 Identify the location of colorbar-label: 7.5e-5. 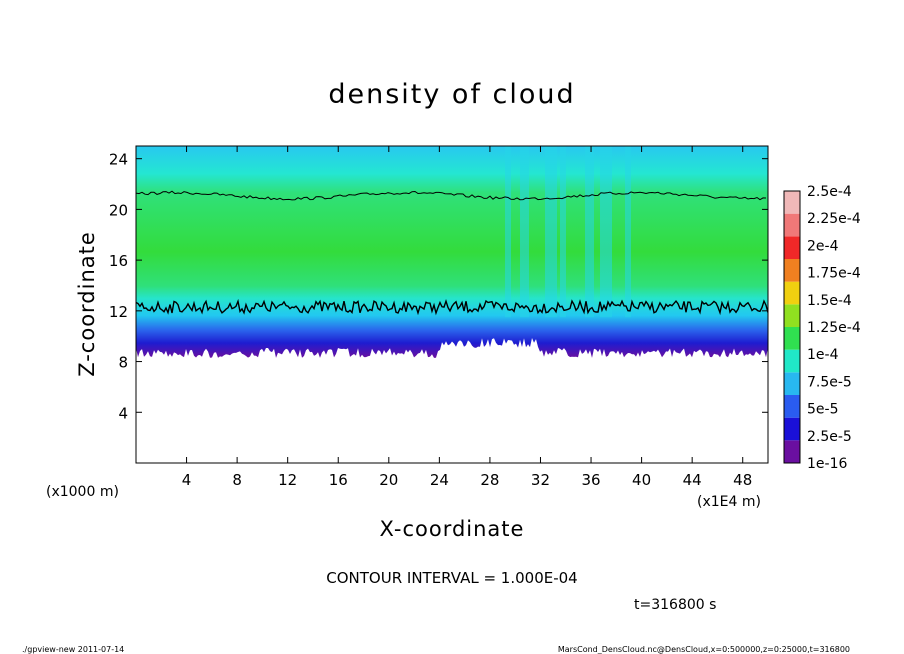
(829, 382).